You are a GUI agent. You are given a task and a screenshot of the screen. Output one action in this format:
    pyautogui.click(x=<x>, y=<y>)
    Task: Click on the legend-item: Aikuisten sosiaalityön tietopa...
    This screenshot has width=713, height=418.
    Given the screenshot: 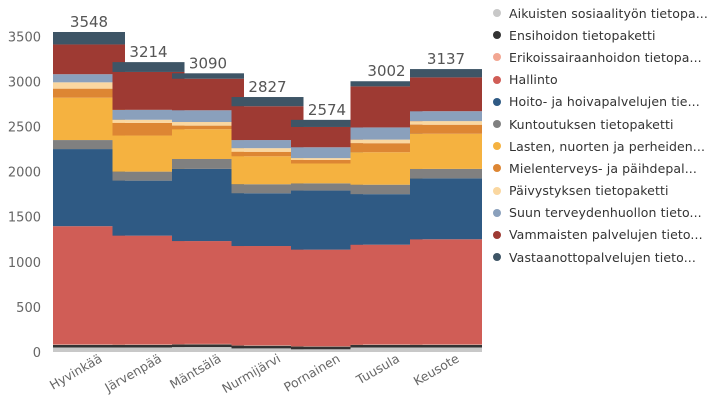 What is the action you would take?
    pyautogui.click(x=602, y=13)
    